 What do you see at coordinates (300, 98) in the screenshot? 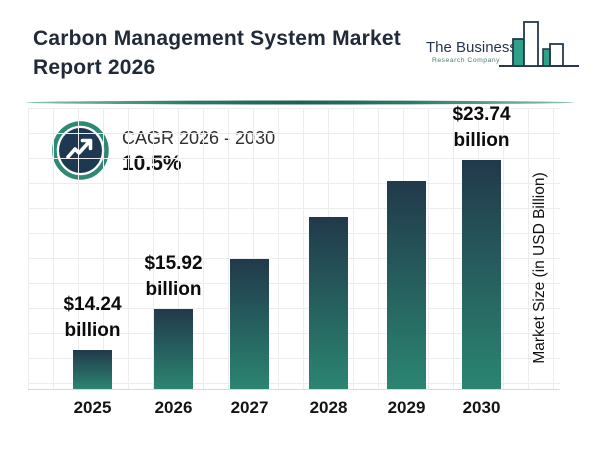
I see `header-divider` at bounding box center [300, 98].